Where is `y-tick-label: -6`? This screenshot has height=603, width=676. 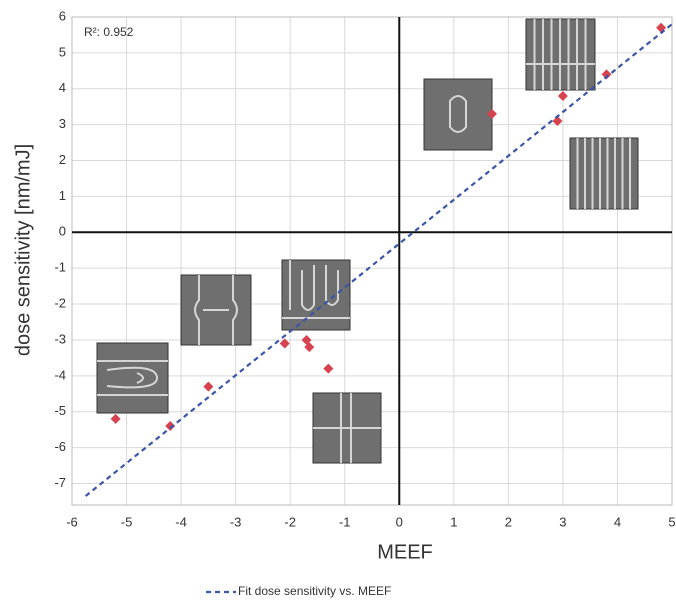
y-tick-label: -6 is located at coordinates (60, 446).